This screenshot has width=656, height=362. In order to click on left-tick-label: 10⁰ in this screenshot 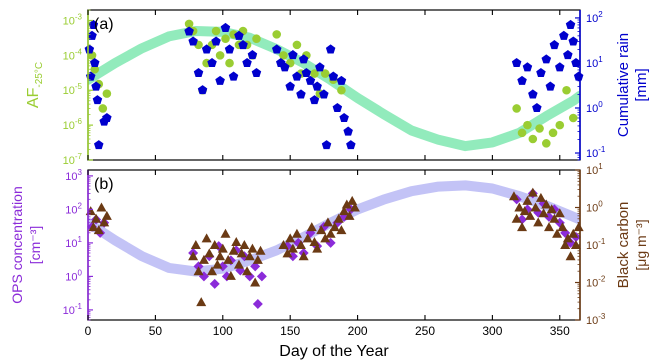, I will do `click(73, 275)`.